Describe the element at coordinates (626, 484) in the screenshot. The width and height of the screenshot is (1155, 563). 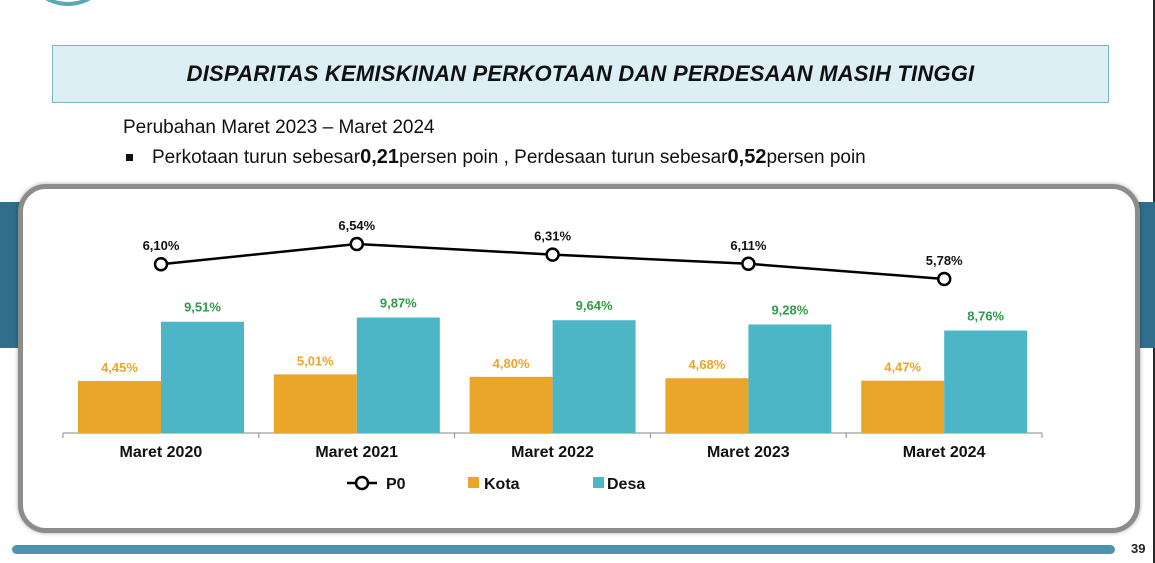
I see `legend-label-desa: Desa` at that location.